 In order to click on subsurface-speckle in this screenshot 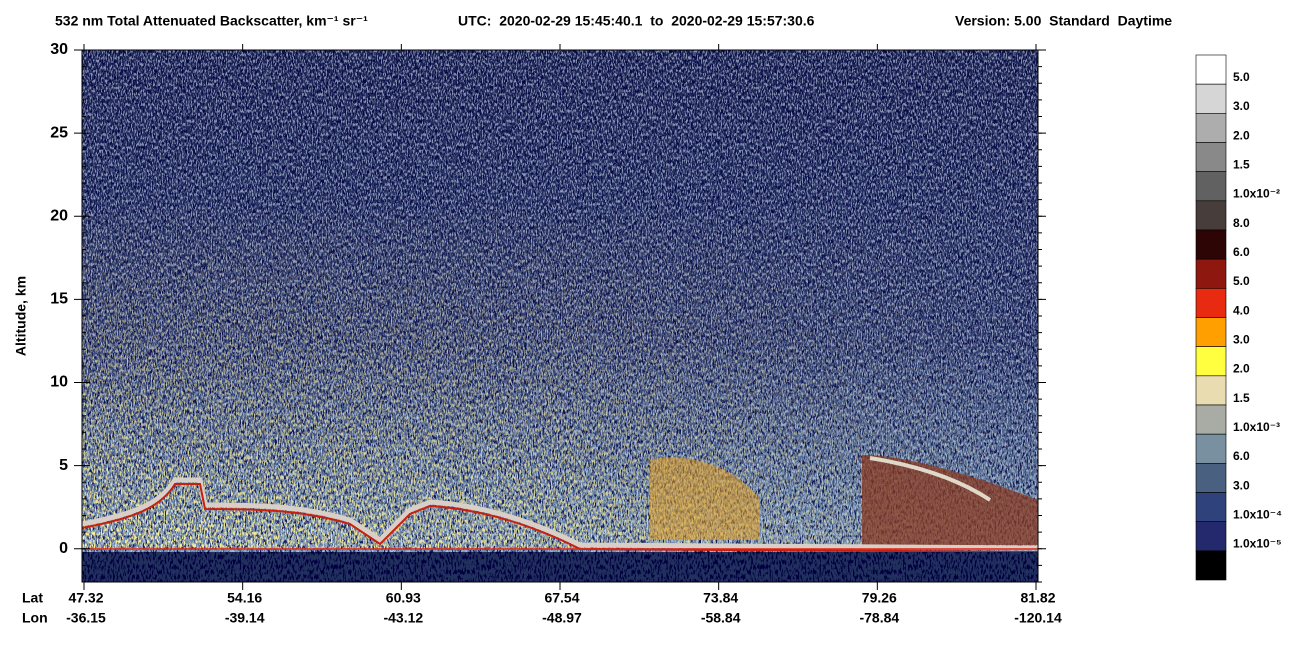, I will do `click(560, 567)`.